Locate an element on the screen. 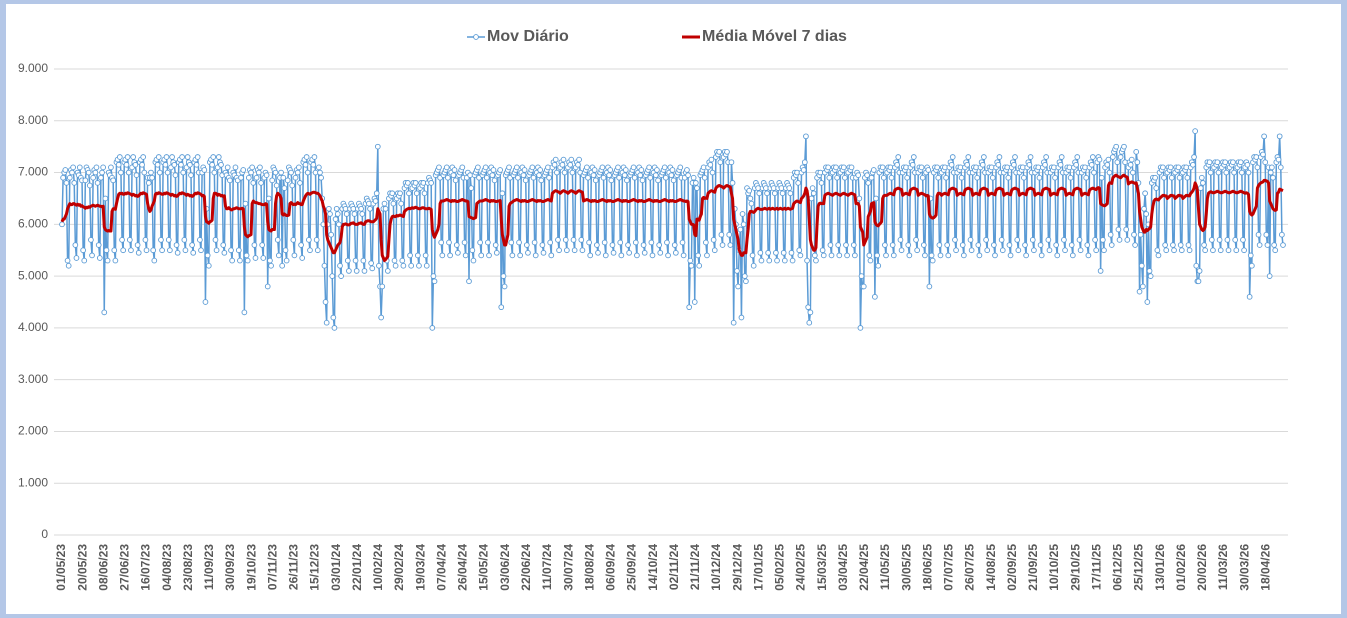  moving-average-line is located at coordinates (672, 218).